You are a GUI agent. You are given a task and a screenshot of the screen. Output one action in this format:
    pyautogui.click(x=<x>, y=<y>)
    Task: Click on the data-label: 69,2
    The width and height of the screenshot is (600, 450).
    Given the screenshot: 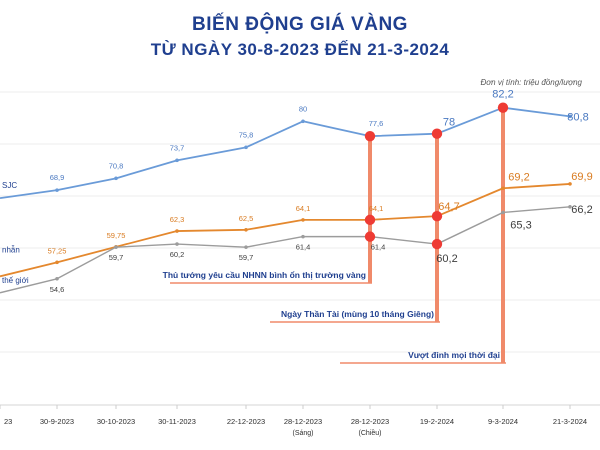 What is the action you would take?
    pyautogui.click(x=518, y=177)
    